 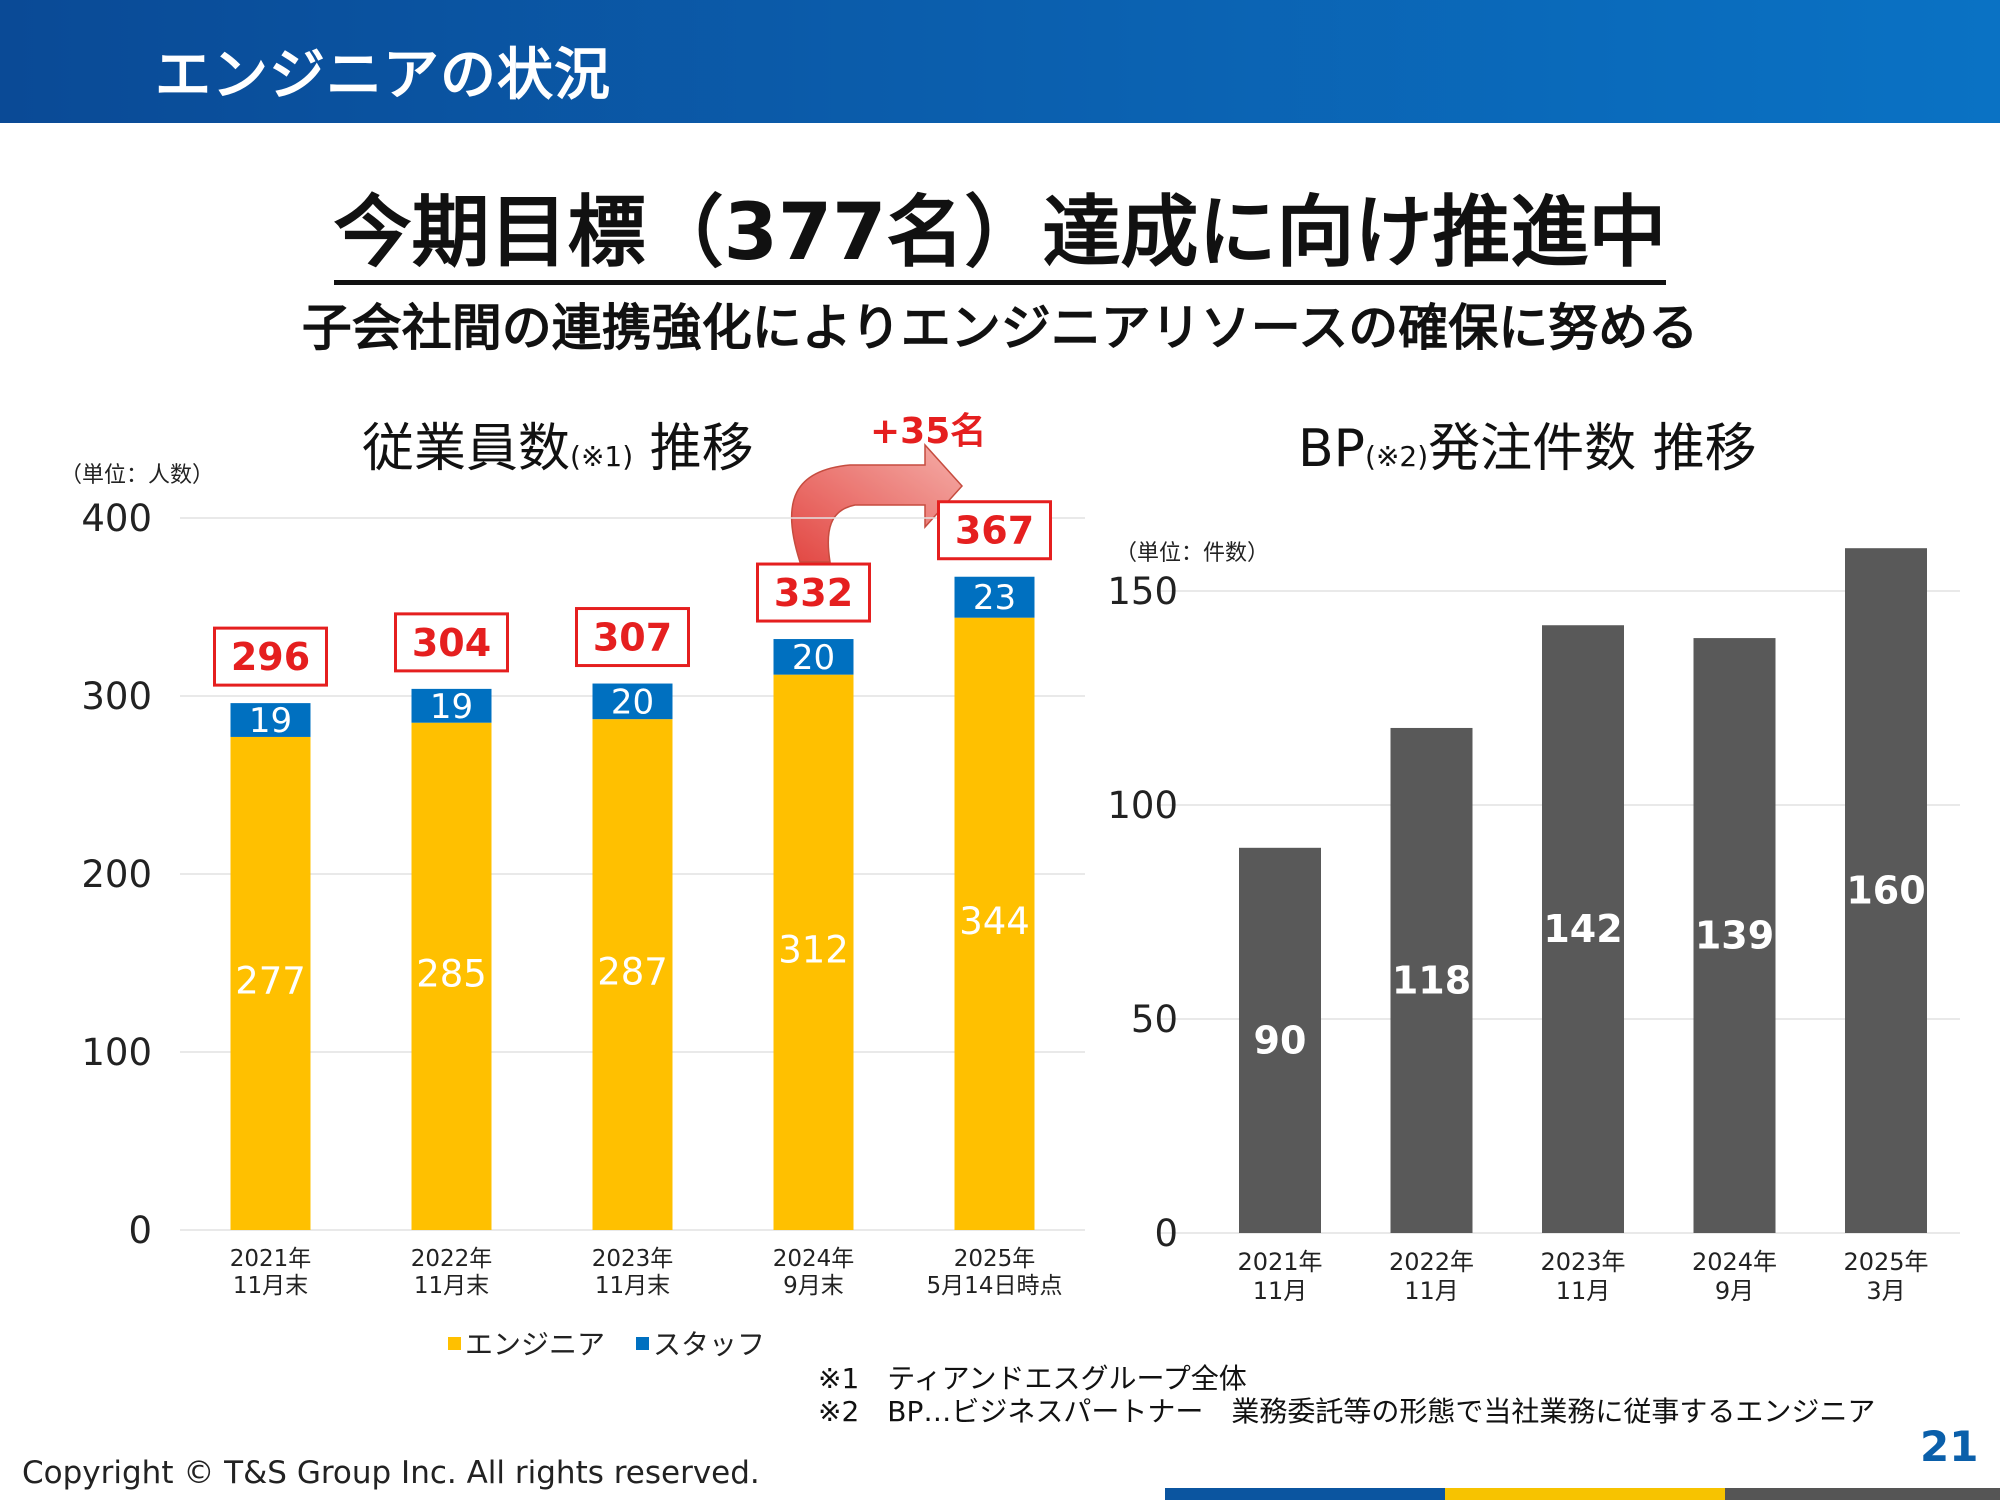 I want to click on increase-arrow-icon, so click(x=877, y=503).